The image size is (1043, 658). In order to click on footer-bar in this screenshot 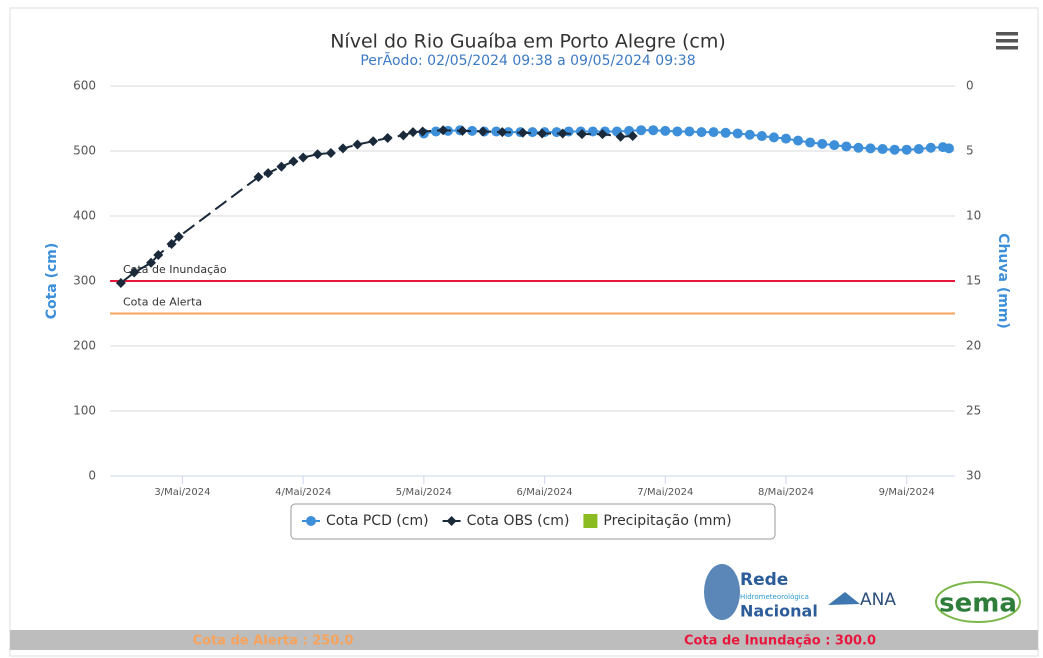, I will do `click(524, 640)`.